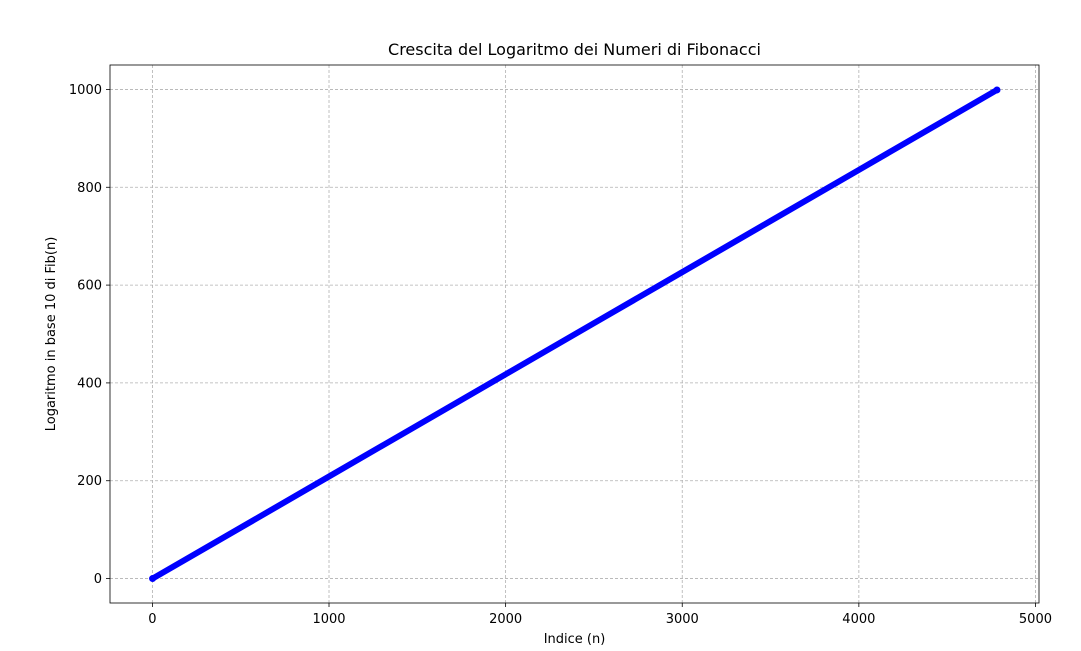 The image size is (1081, 651). What do you see at coordinates (152, 619) in the screenshot?
I see `x-tick-label: 0` at bounding box center [152, 619].